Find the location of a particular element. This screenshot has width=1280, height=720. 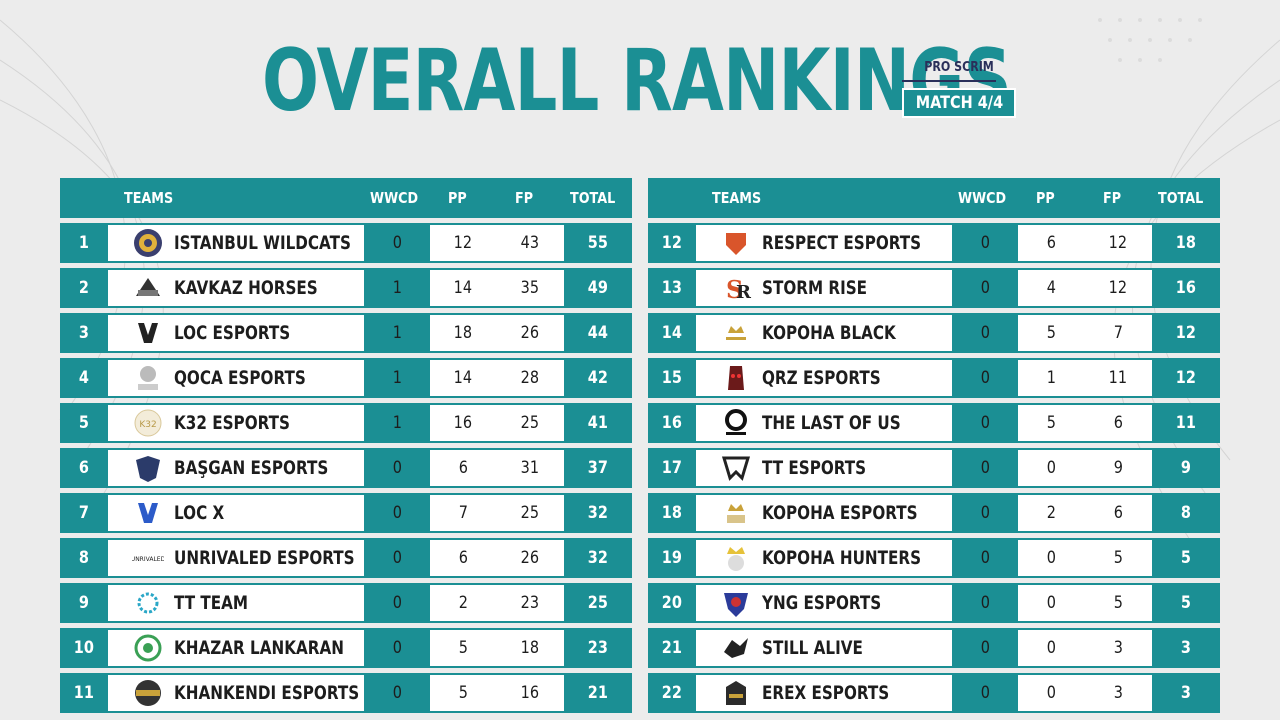

rank-cell: 8 is located at coordinates (84, 558).